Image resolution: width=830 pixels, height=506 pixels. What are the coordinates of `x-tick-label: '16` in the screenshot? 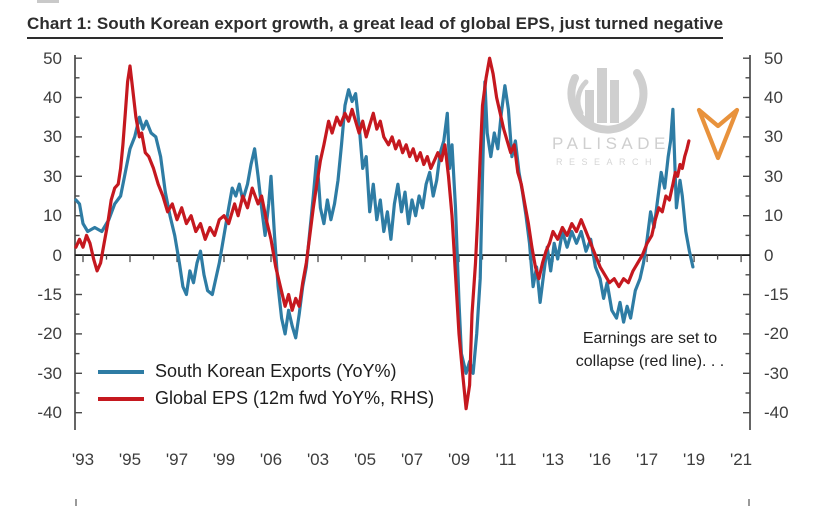 It's located at (600, 459).